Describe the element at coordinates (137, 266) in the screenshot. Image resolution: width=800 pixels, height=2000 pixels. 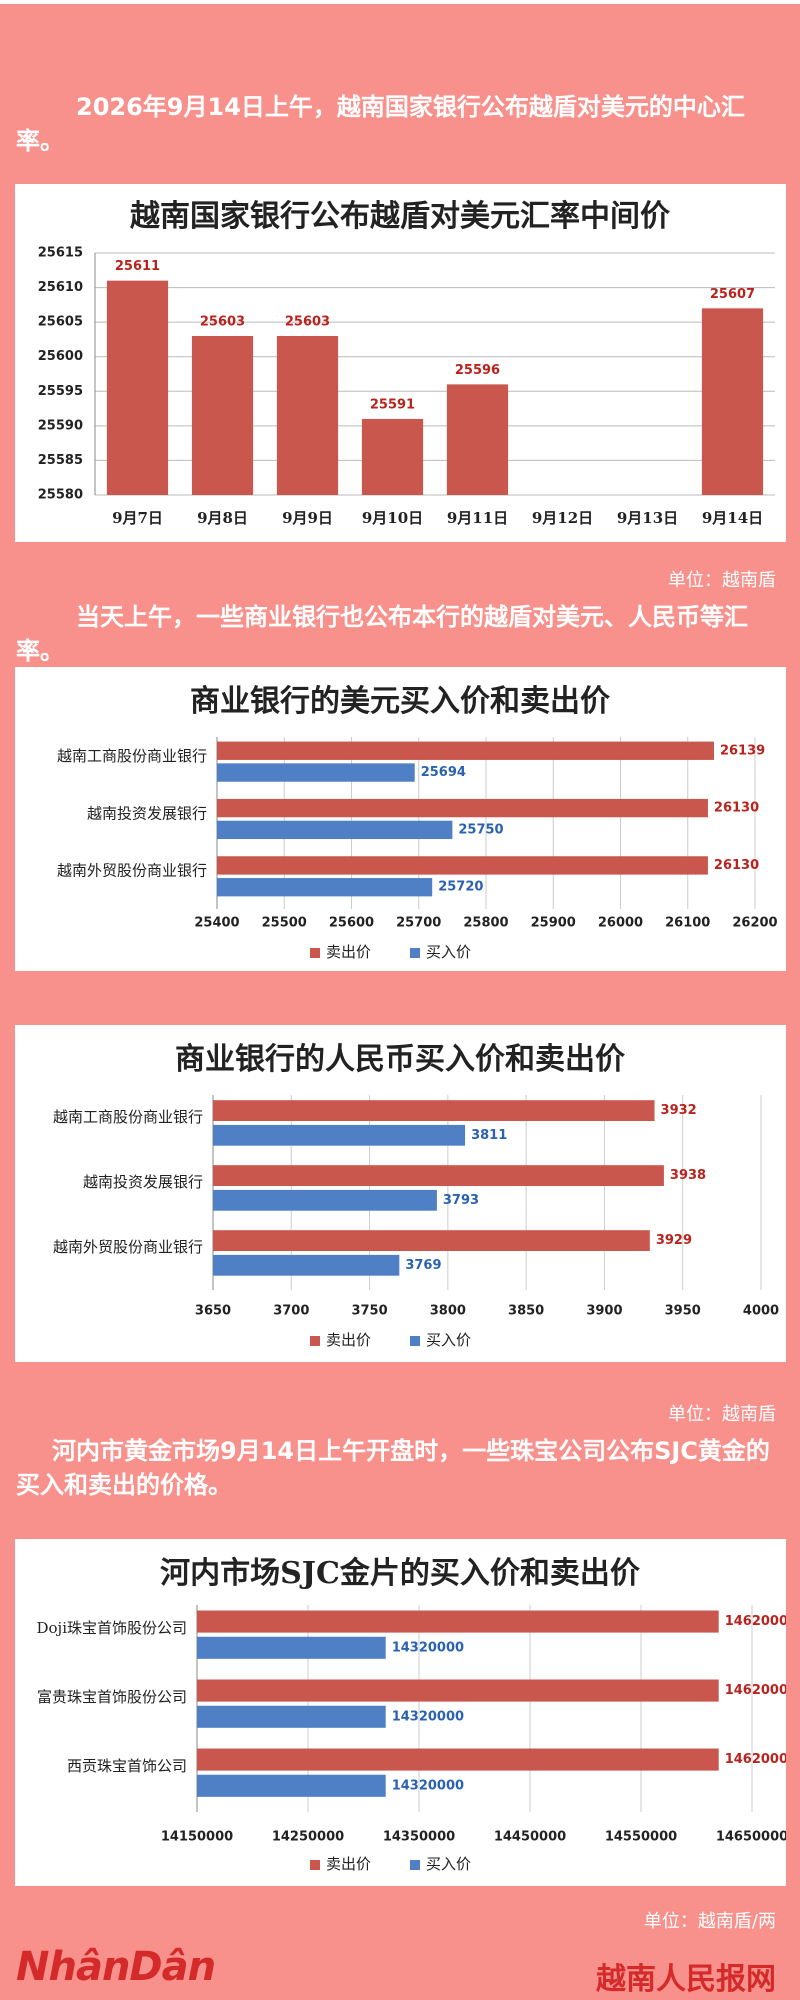
I see `value-label: 25611` at that location.